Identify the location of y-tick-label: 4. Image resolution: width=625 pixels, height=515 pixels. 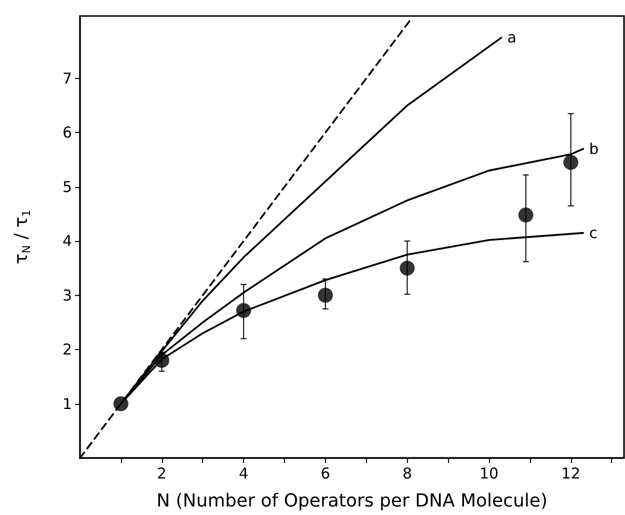
(67, 241).